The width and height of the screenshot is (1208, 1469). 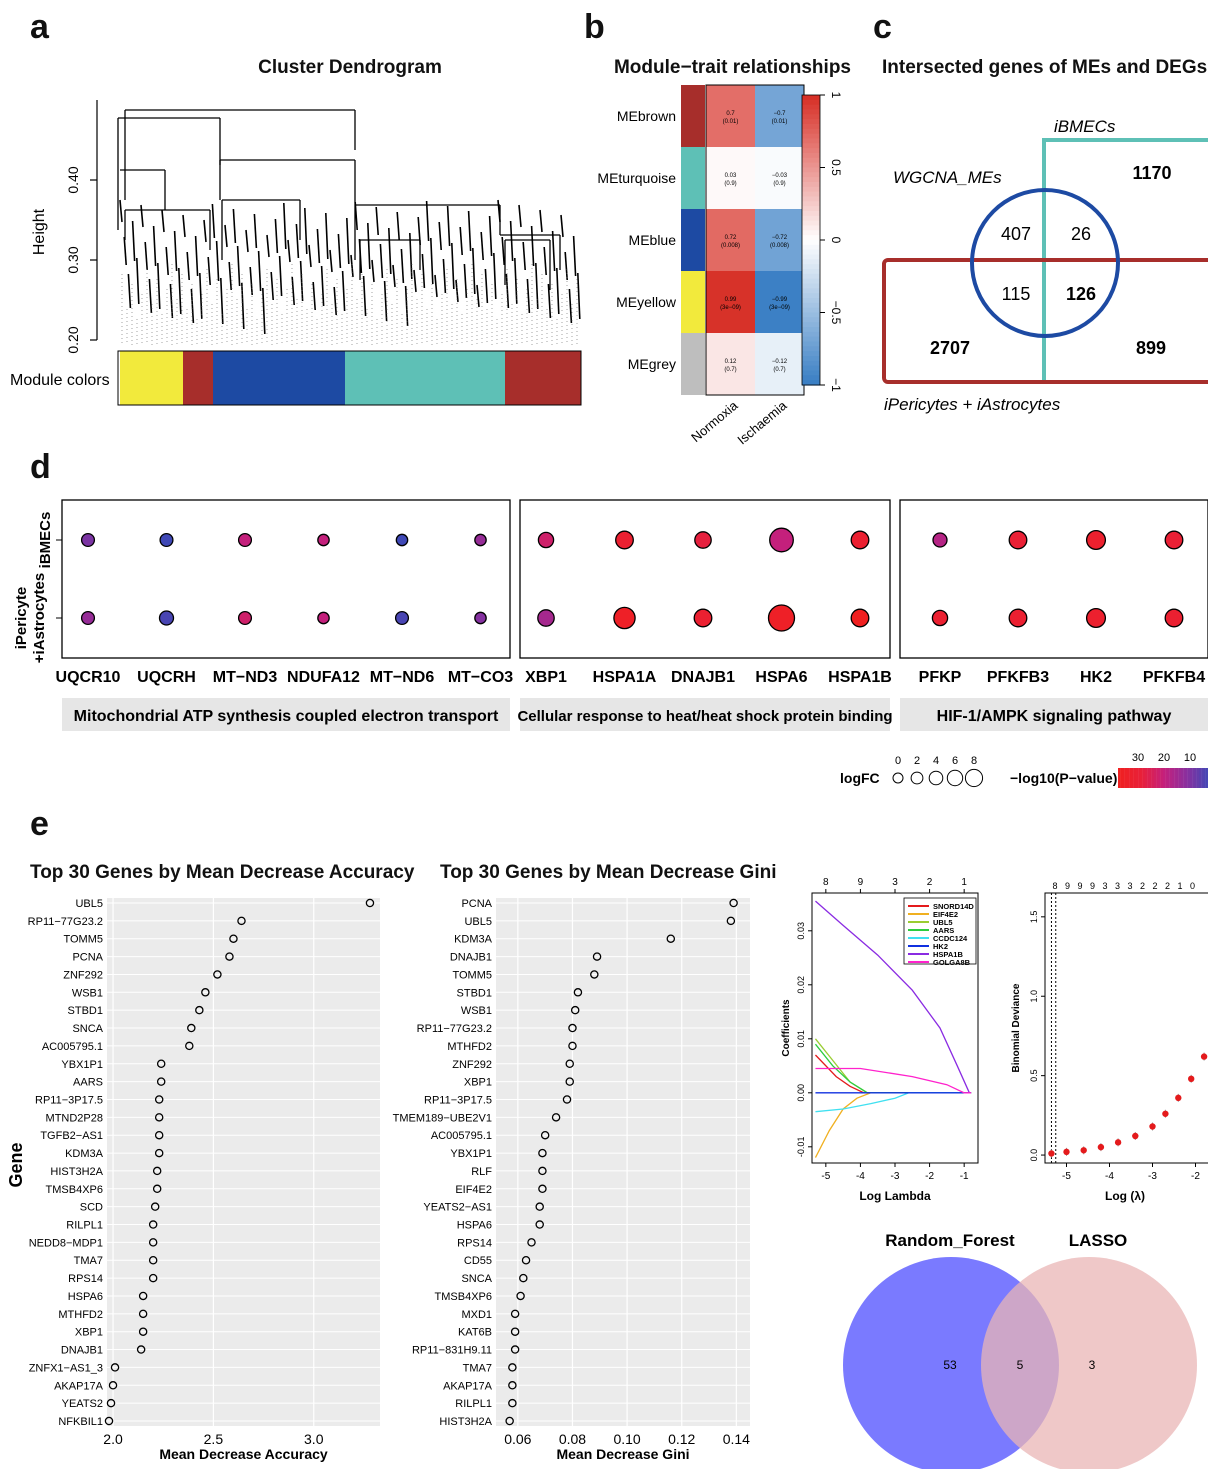 What do you see at coordinates (780, 362) in the screenshot?
I see `cell-correlation: −0.12` at bounding box center [780, 362].